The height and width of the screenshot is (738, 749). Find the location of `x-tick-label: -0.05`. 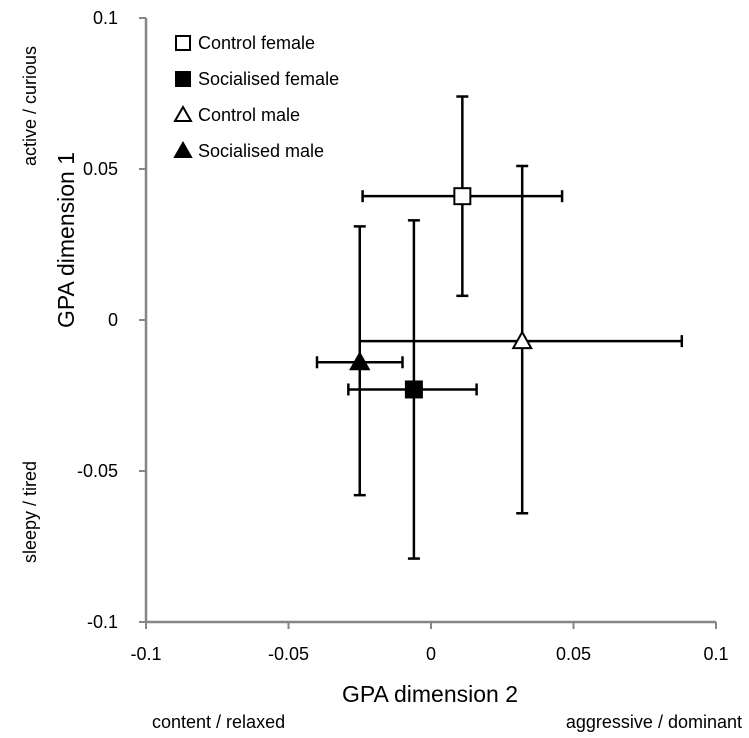

x-tick-label: -0.05 is located at coordinates (288, 654).